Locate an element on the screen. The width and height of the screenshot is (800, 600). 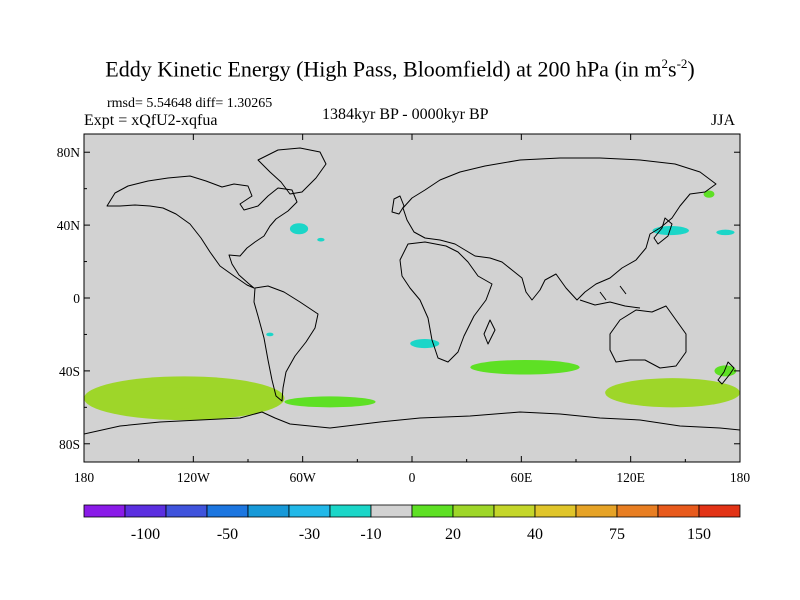
y-tick-label: 80S is located at coordinates (69, 444).